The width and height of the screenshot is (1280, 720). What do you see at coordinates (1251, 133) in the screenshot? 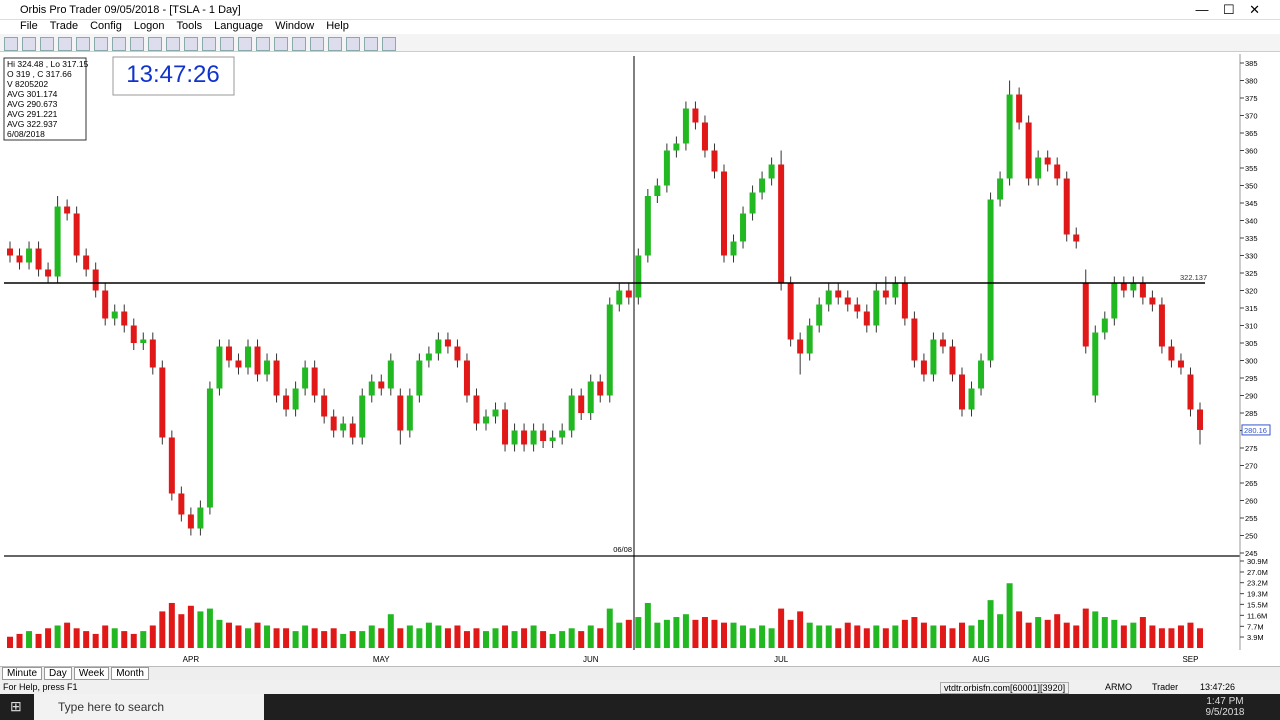
I see `y-tick-label: 365` at bounding box center [1251, 133].